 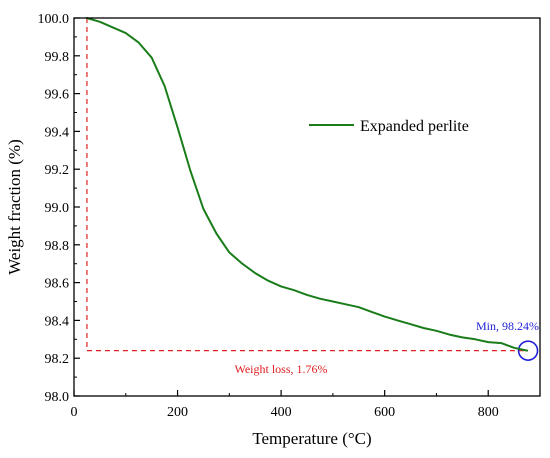 What do you see at coordinates (311, 438) in the screenshot?
I see `x-axis-title: Temperature (°C)` at bounding box center [311, 438].